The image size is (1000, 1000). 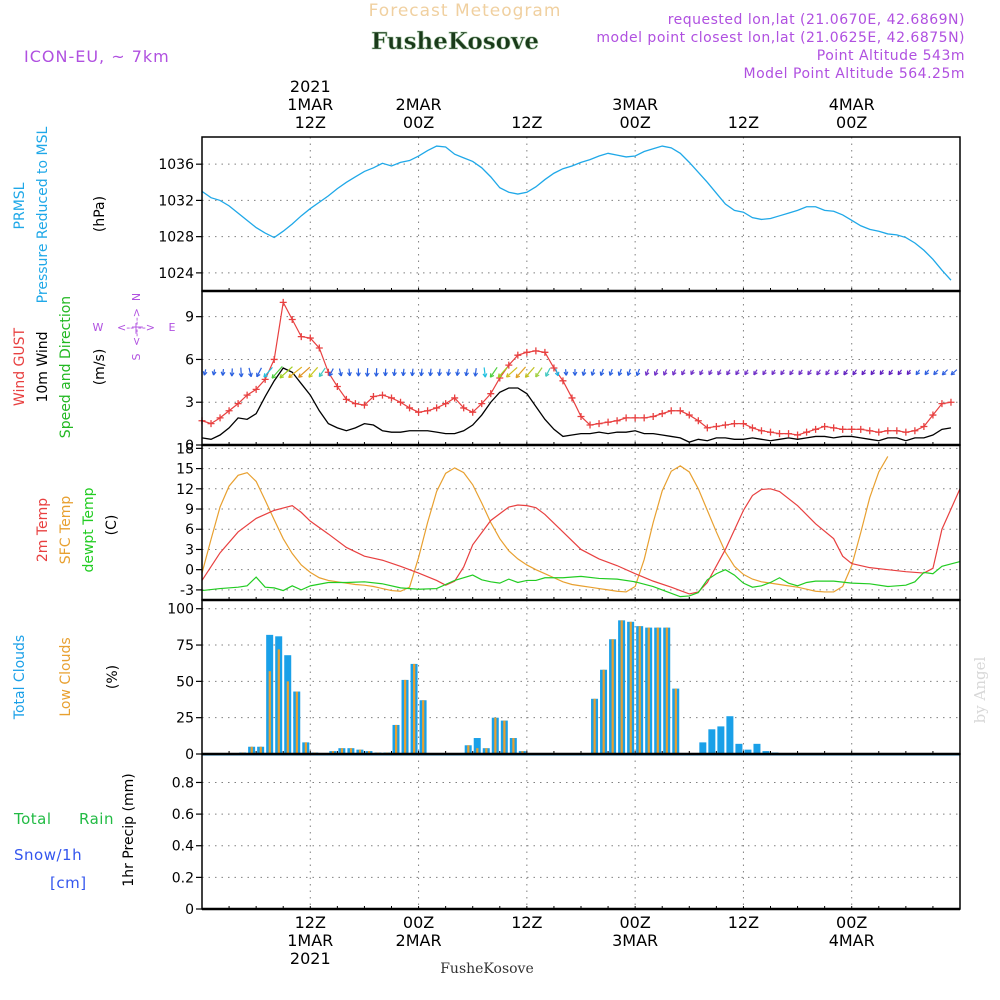 I want to click on time-label-bottom: 12Z, so click(x=526, y=922).